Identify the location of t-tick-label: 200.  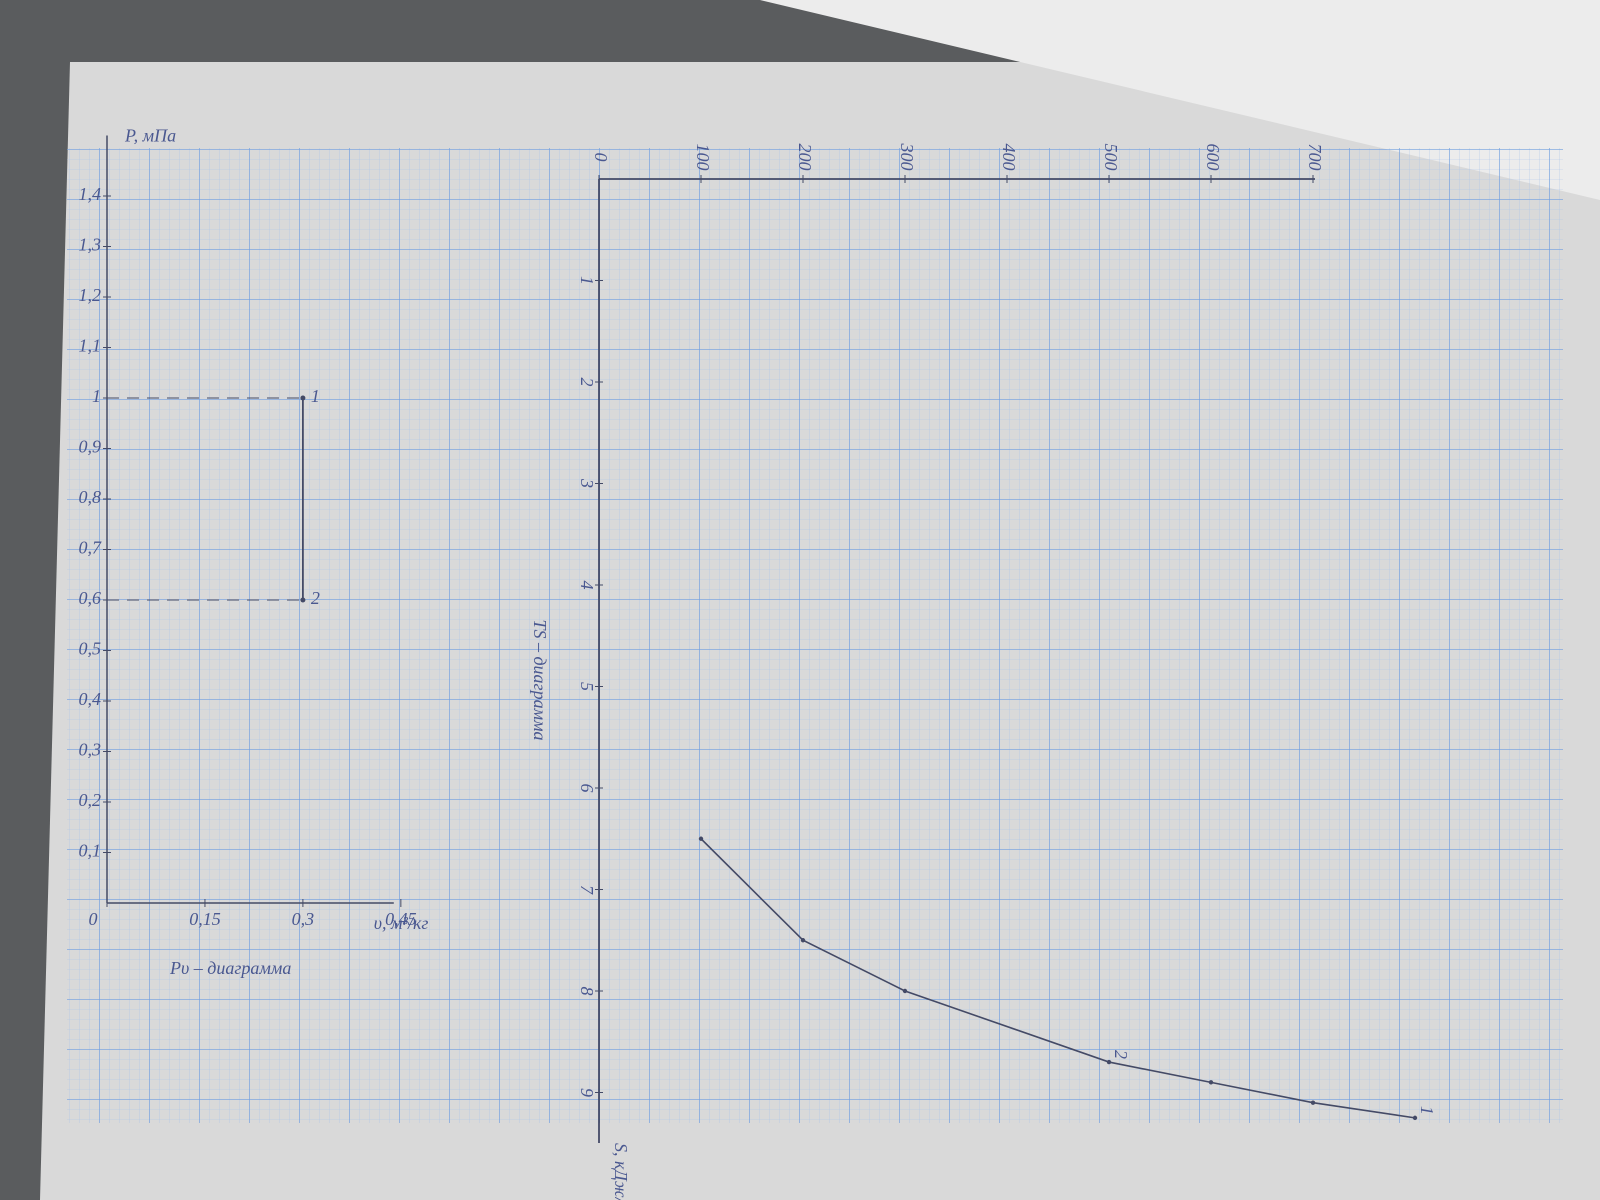
(805, 157).